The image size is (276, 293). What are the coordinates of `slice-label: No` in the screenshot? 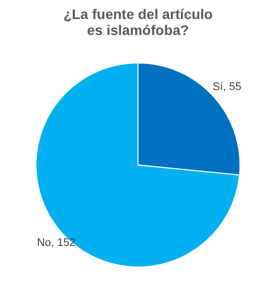 It's located at (44, 242).